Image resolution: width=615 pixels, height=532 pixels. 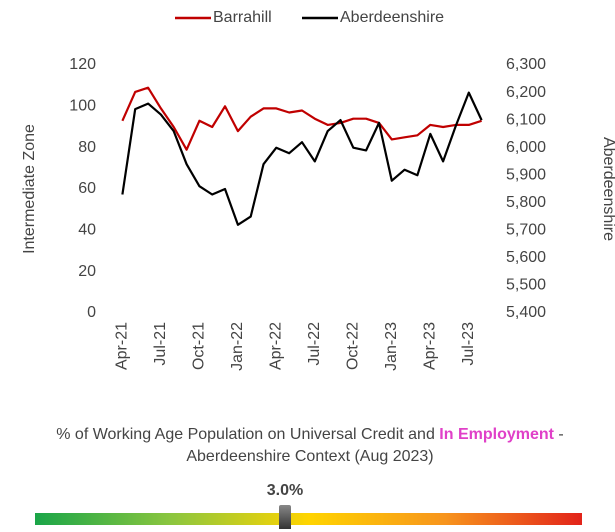 I want to click on y-axis-title: Intermediate Zone, so click(x=29, y=189).